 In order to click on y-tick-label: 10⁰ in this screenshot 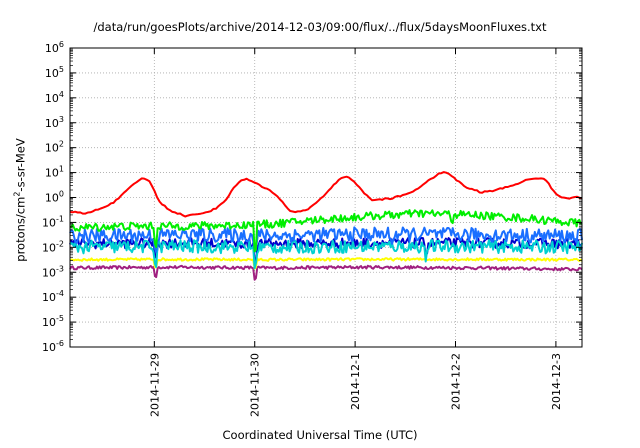, I will do `click(54, 197)`.